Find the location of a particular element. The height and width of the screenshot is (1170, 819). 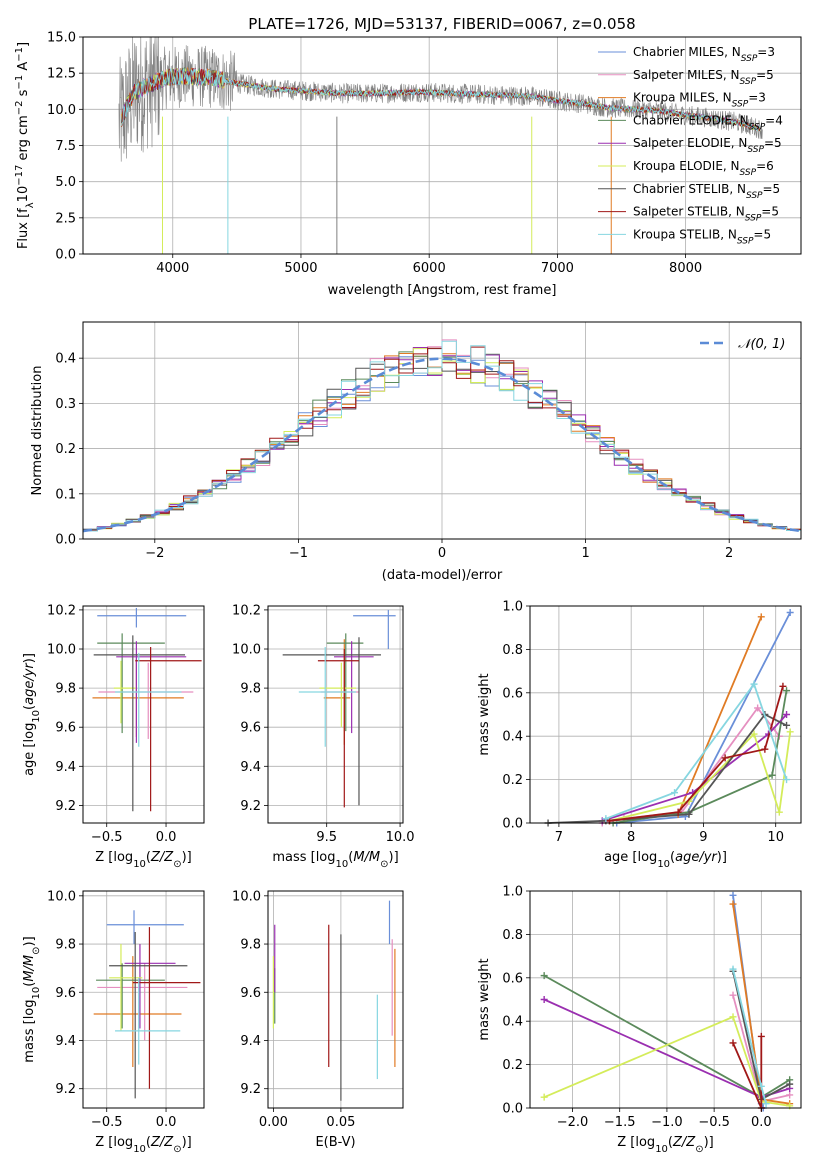

x-tick-label: 10.0 is located at coordinates (400, 837).